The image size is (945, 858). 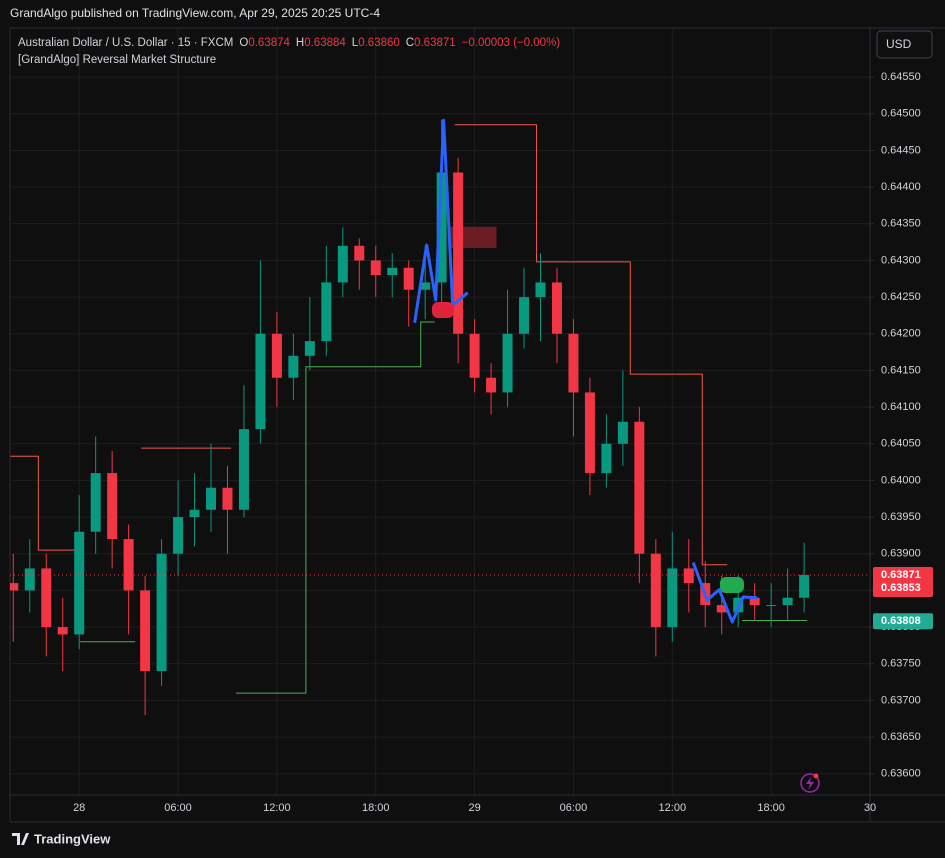 What do you see at coordinates (901, 517) in the screenshot?
I see `y-tick-label: 0.63950` at bounding box center [901, 517].